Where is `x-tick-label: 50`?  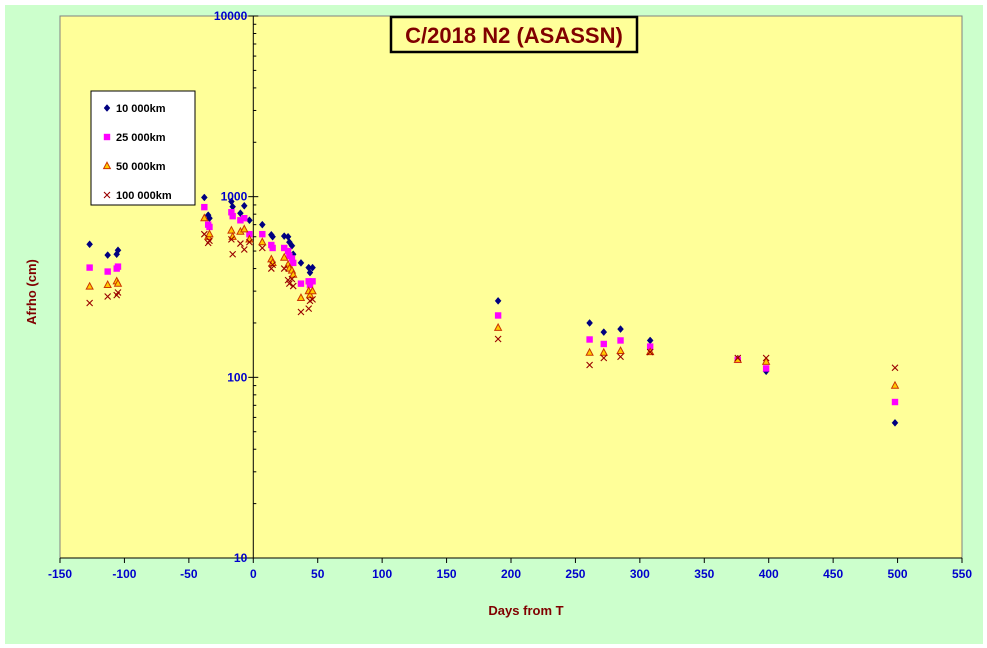 x-tick-label: 50 is located at coordinates (318, 574).